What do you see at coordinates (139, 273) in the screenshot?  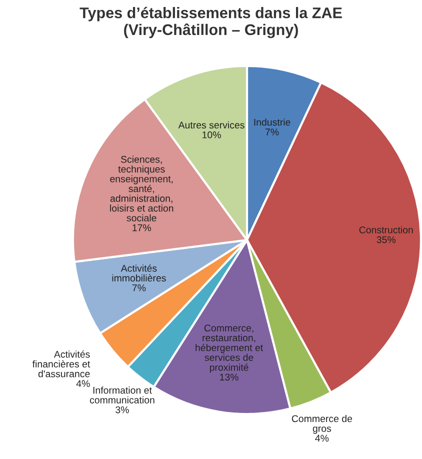 I see `slice-label: Activités immobilières` at bounding box center [139, 273].